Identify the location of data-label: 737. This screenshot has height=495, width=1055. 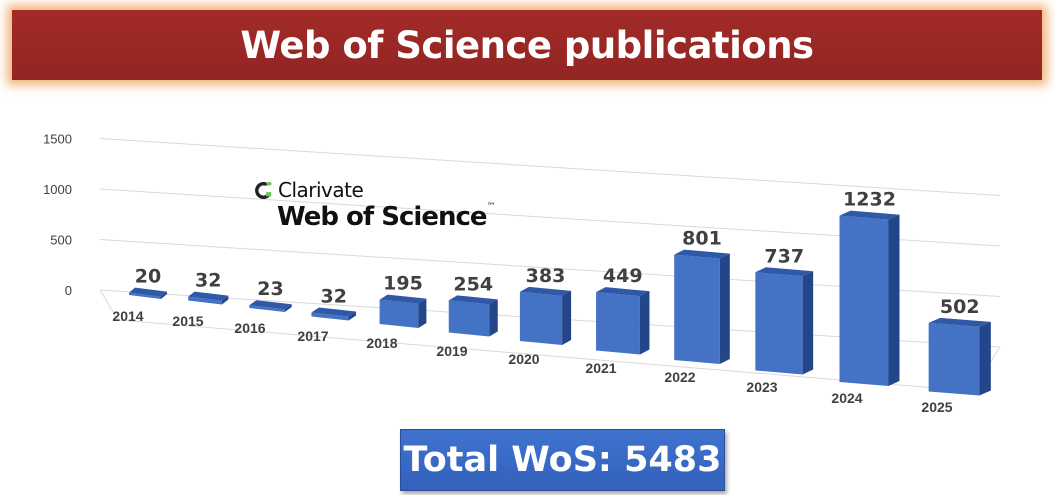
(784, 256).